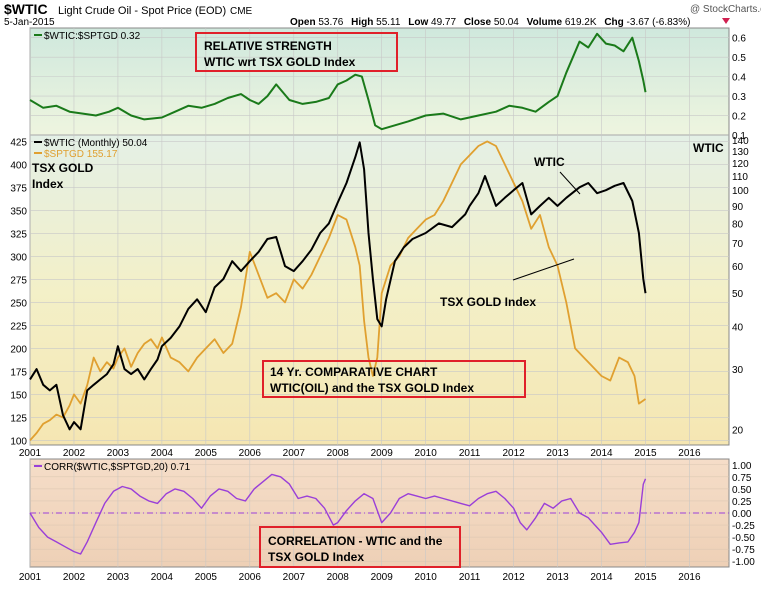 This screenshot has height=589, width=761. Describe the element at coordinates (303, 22) in the screenshot. I see `open-label: Open` at that location.